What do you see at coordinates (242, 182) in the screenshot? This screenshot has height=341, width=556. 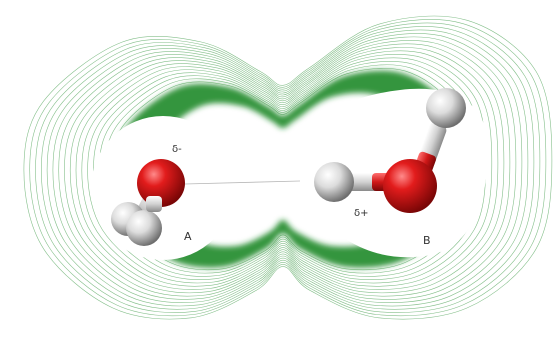 I see `hydrogen-bond-line` at bounding box center [242, 182].